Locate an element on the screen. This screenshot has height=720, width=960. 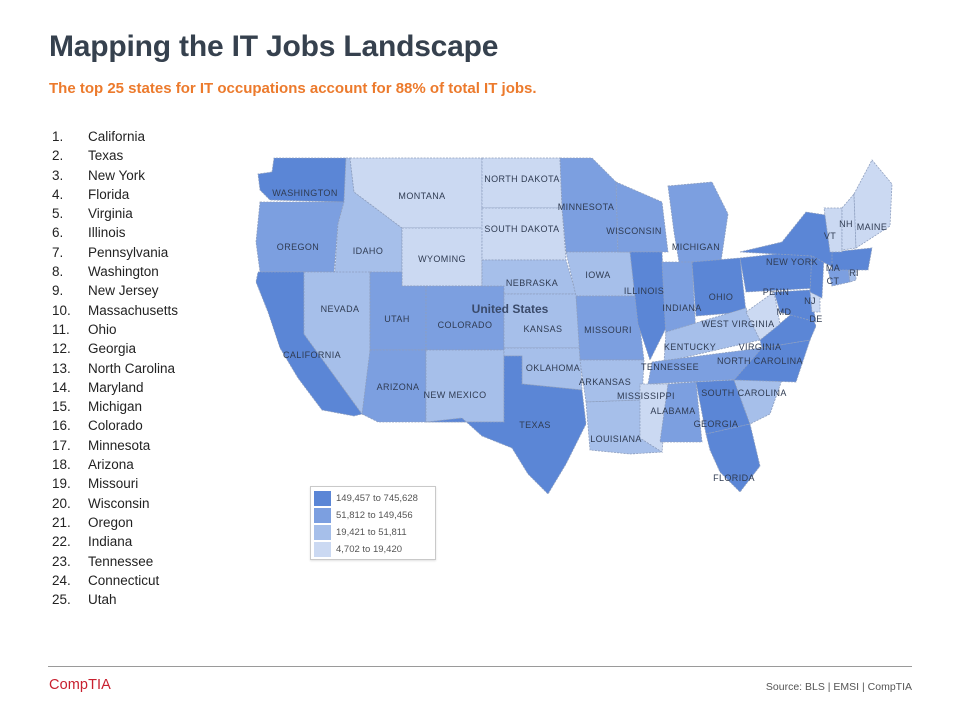
state-label-ia: IOWA is located at coordinates (597, 275).